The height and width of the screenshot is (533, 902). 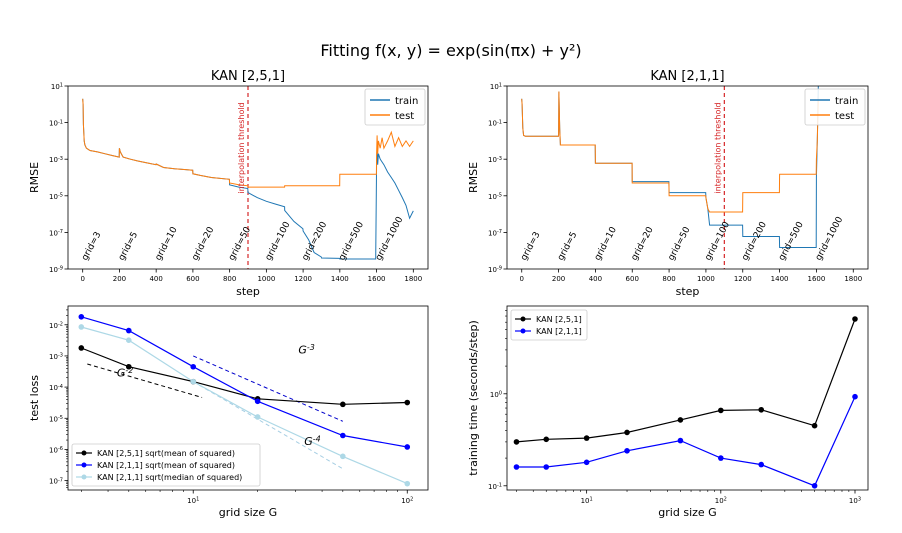 I want to click on y-tick-label: 10⁻⁶, so click(x=56, y=450).